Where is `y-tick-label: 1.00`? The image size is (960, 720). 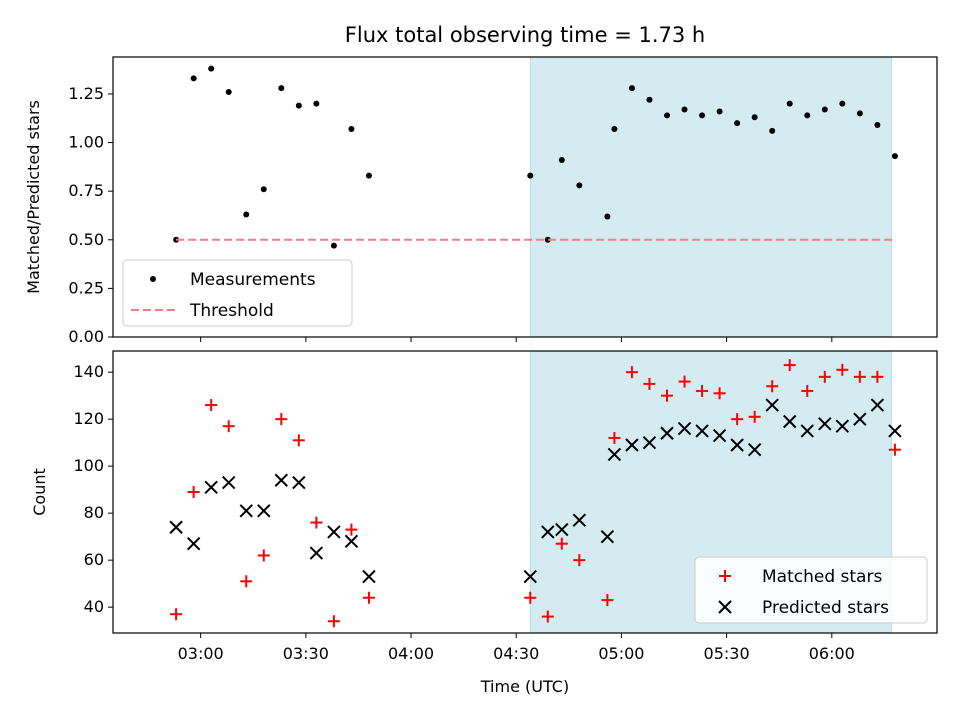
y-tick-label: 1.00 is located at coordinates (86, 142).